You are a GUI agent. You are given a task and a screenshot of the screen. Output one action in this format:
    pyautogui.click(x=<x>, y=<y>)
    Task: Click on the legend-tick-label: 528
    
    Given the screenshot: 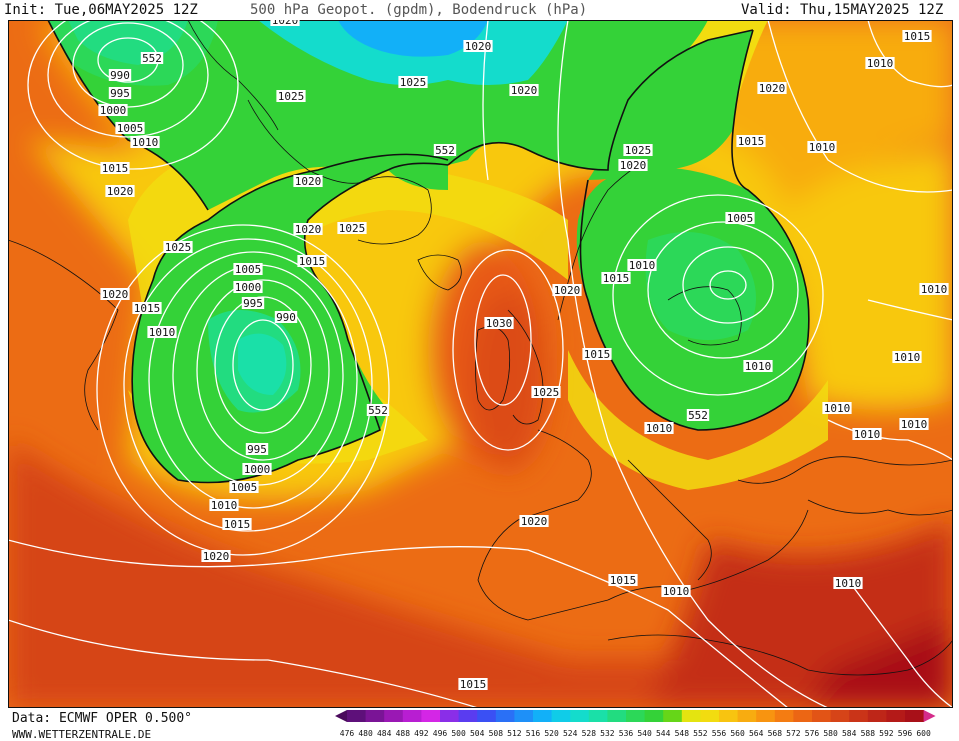 What is the action you would take?
    pyautogui.click(x=589, y=733)
    